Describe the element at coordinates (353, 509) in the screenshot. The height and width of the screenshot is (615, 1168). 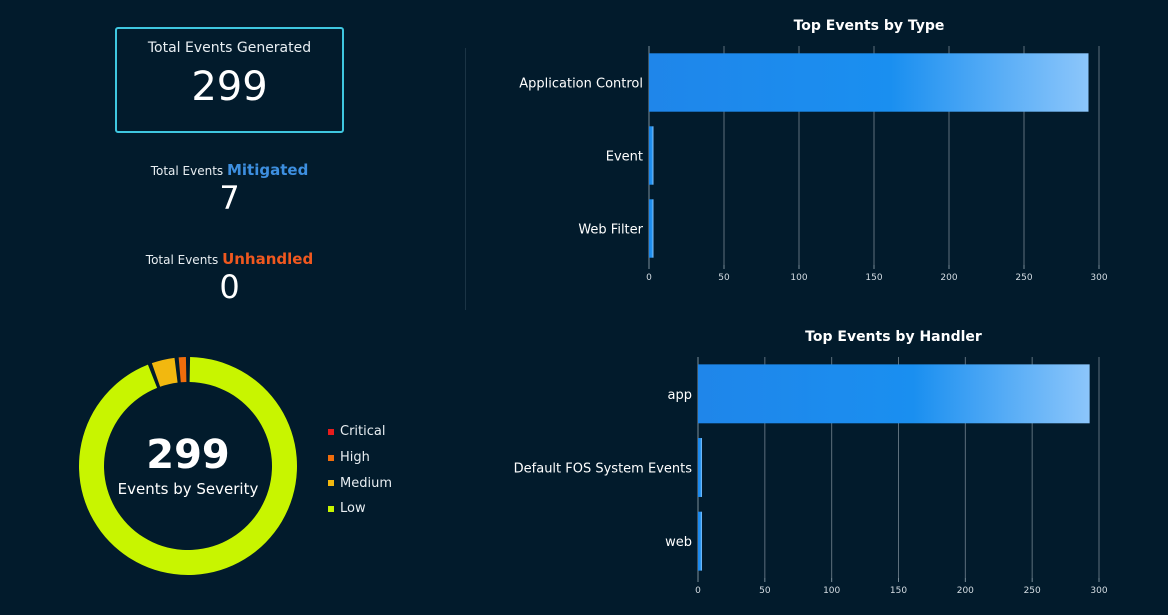
I see `legend-label: Low` at that location.